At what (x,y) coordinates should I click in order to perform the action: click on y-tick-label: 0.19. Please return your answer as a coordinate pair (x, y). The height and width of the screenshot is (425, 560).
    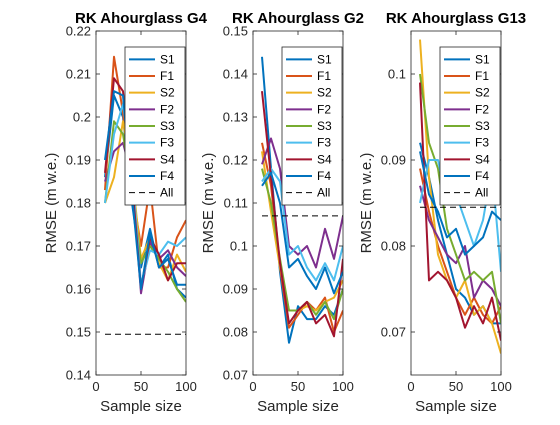
    Looking at the image, I should click on (78, 160).